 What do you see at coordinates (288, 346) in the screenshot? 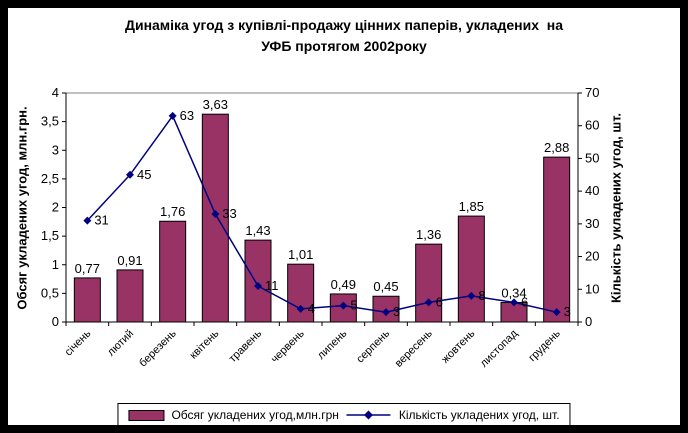
I see `x-axis-category-label: червень` at bounding box center [288, 346].